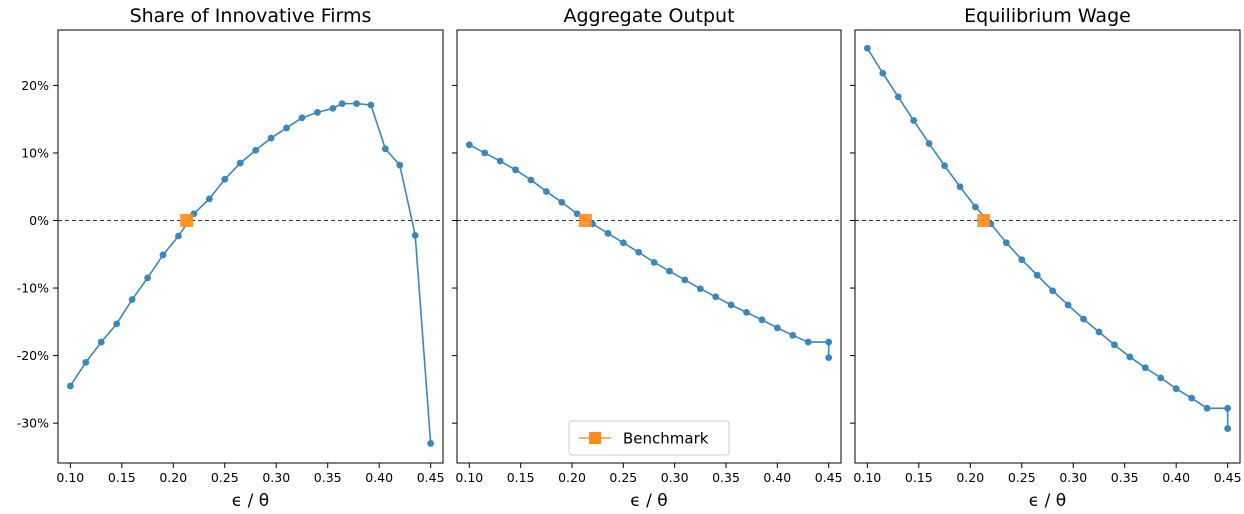  Describe the element at coordinates (648, 501) in the screenshot. I see `x-axis-label: ϵ / θ` at that location.